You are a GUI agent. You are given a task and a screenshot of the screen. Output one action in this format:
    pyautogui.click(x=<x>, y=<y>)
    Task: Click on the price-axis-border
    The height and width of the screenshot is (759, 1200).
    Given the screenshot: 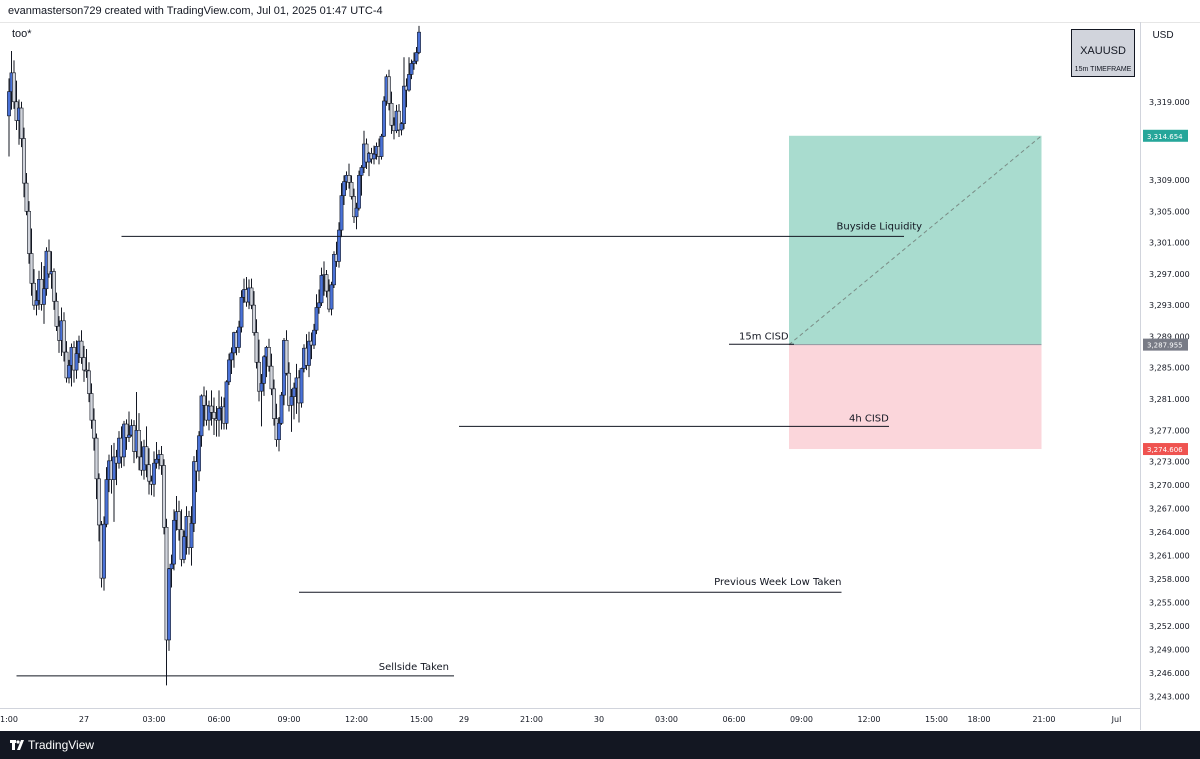 What is the action you would take?
    pyautogui.click(x=1140, y=376)
    